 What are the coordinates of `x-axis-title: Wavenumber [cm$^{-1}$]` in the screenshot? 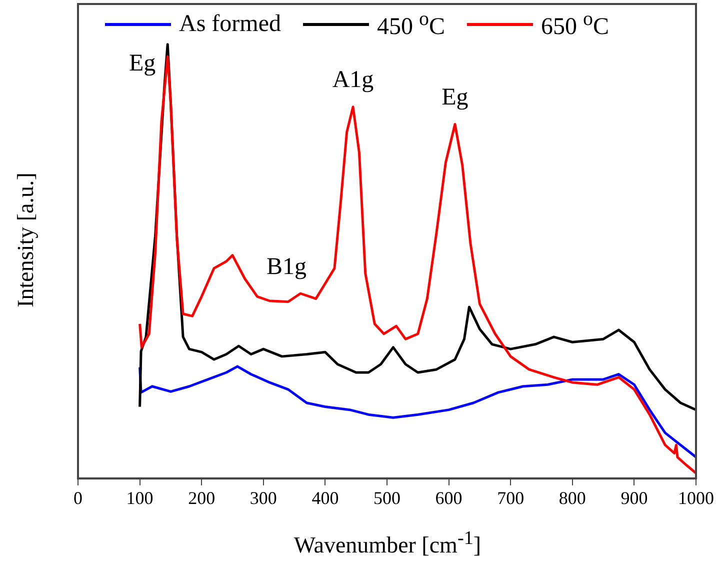 It's located at (387, 543).